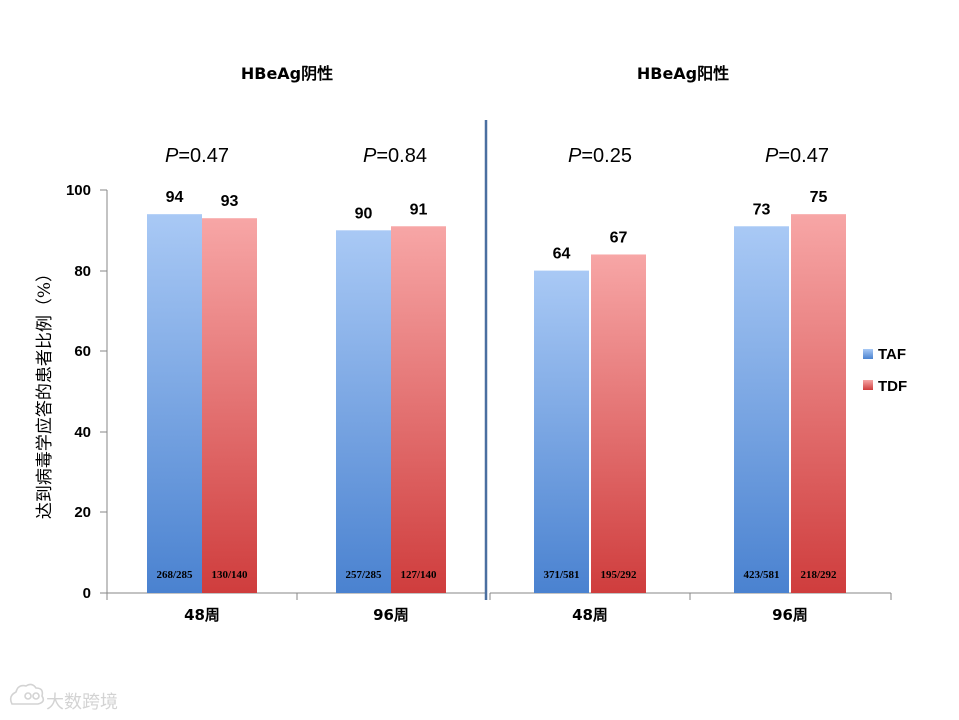 The image size is (959, 720). I want to click on bar-fraction-label: 218/292, so click(818, 575).